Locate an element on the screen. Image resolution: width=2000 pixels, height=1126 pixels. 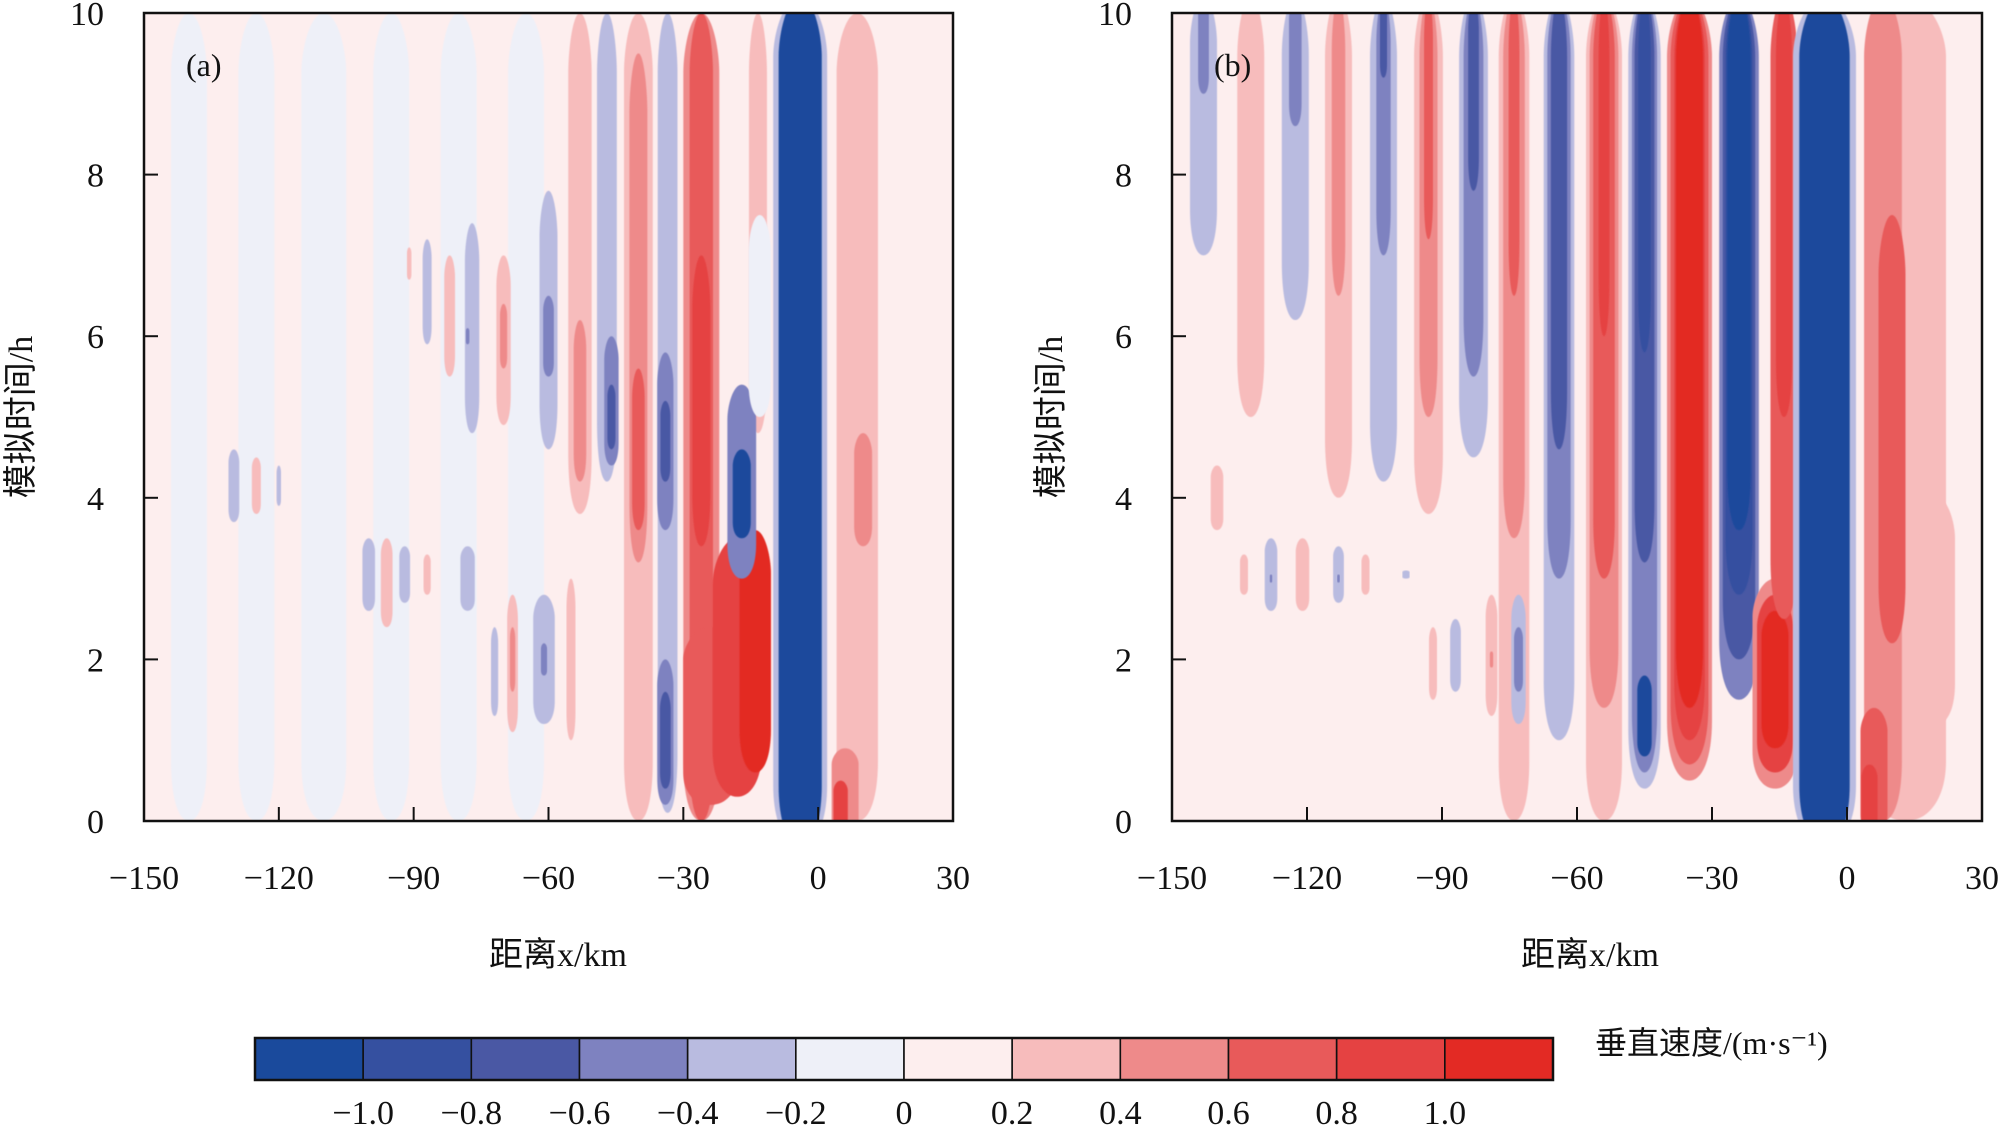
colorbar-tick-label: 0 is located at coordinates (904, 1110).